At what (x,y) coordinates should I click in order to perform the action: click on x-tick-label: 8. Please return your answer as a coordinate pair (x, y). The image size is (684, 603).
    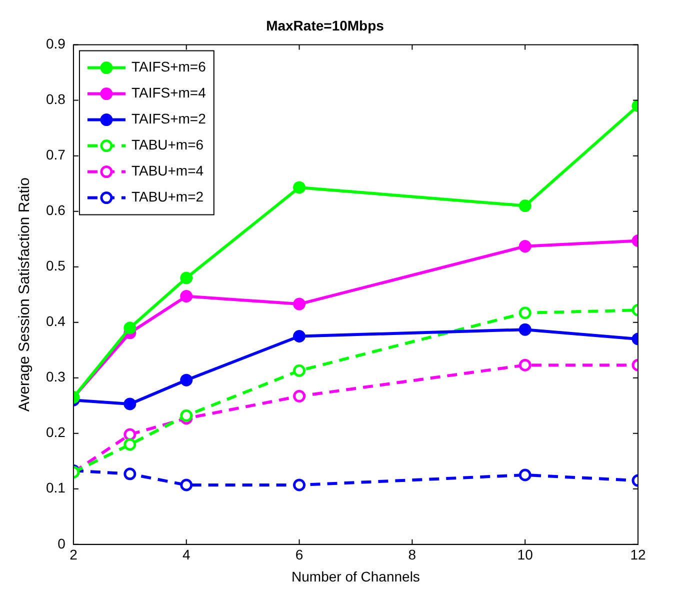
    Looking at the image, I should click on (412, 554).